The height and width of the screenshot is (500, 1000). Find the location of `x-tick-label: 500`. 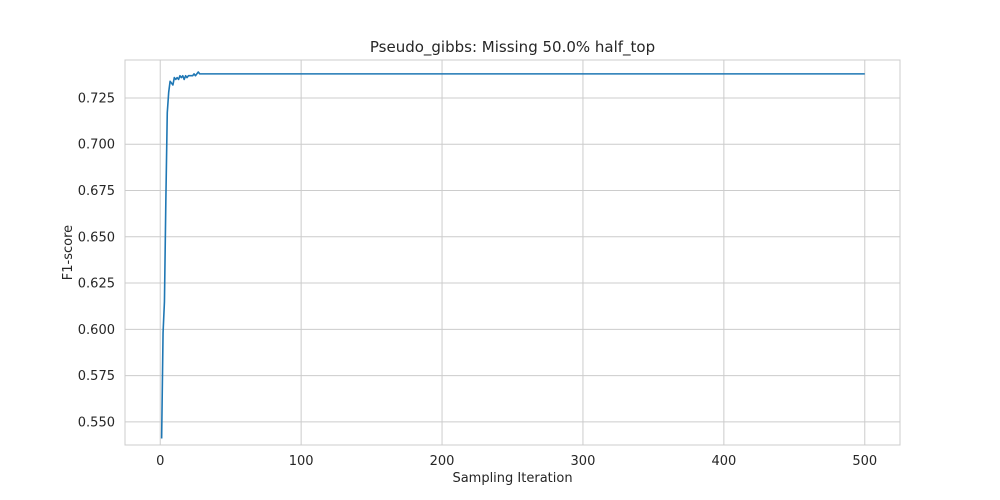

x-tick-label: 500 is located at coordinates (864, 461).